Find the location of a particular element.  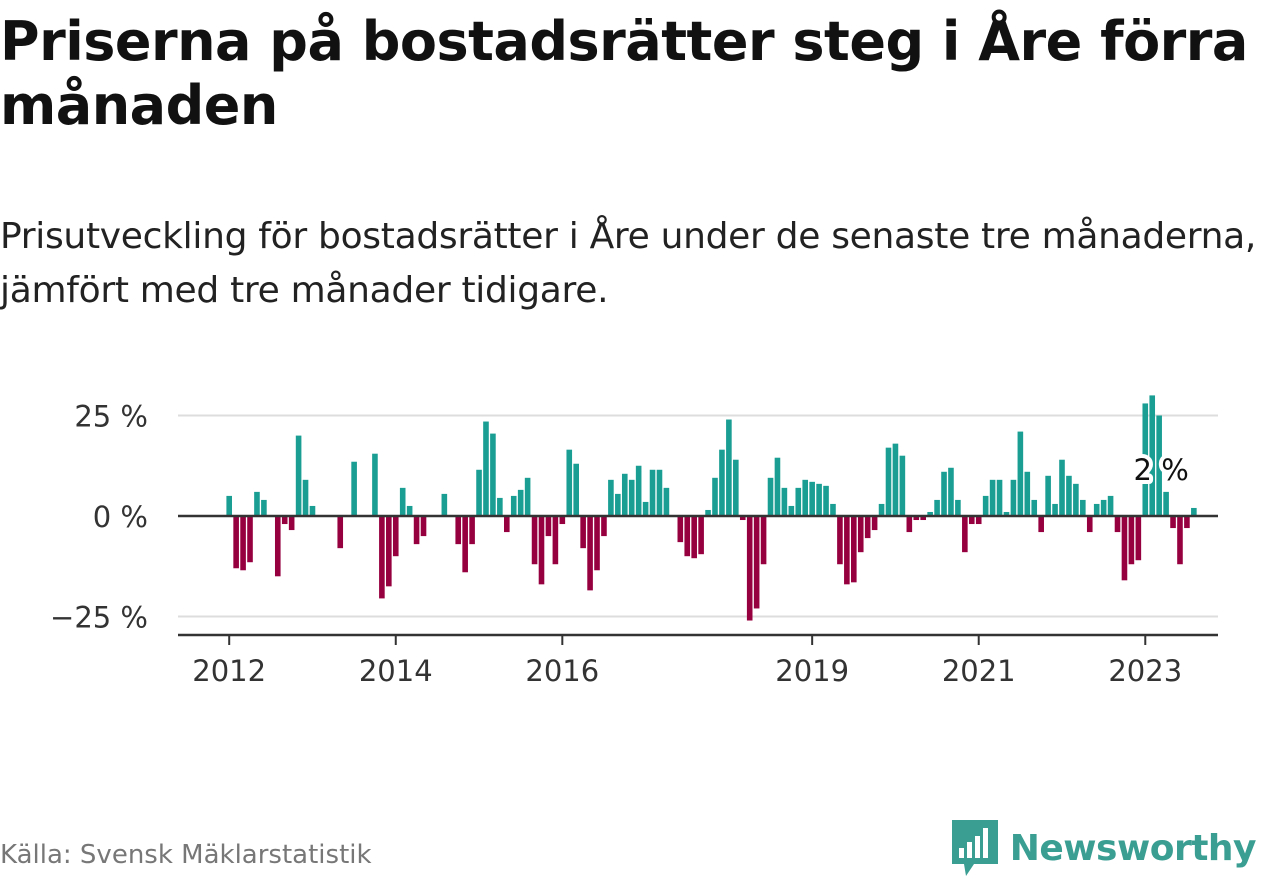

x-tick-label: 2012 is located at coordinates (229, 671).